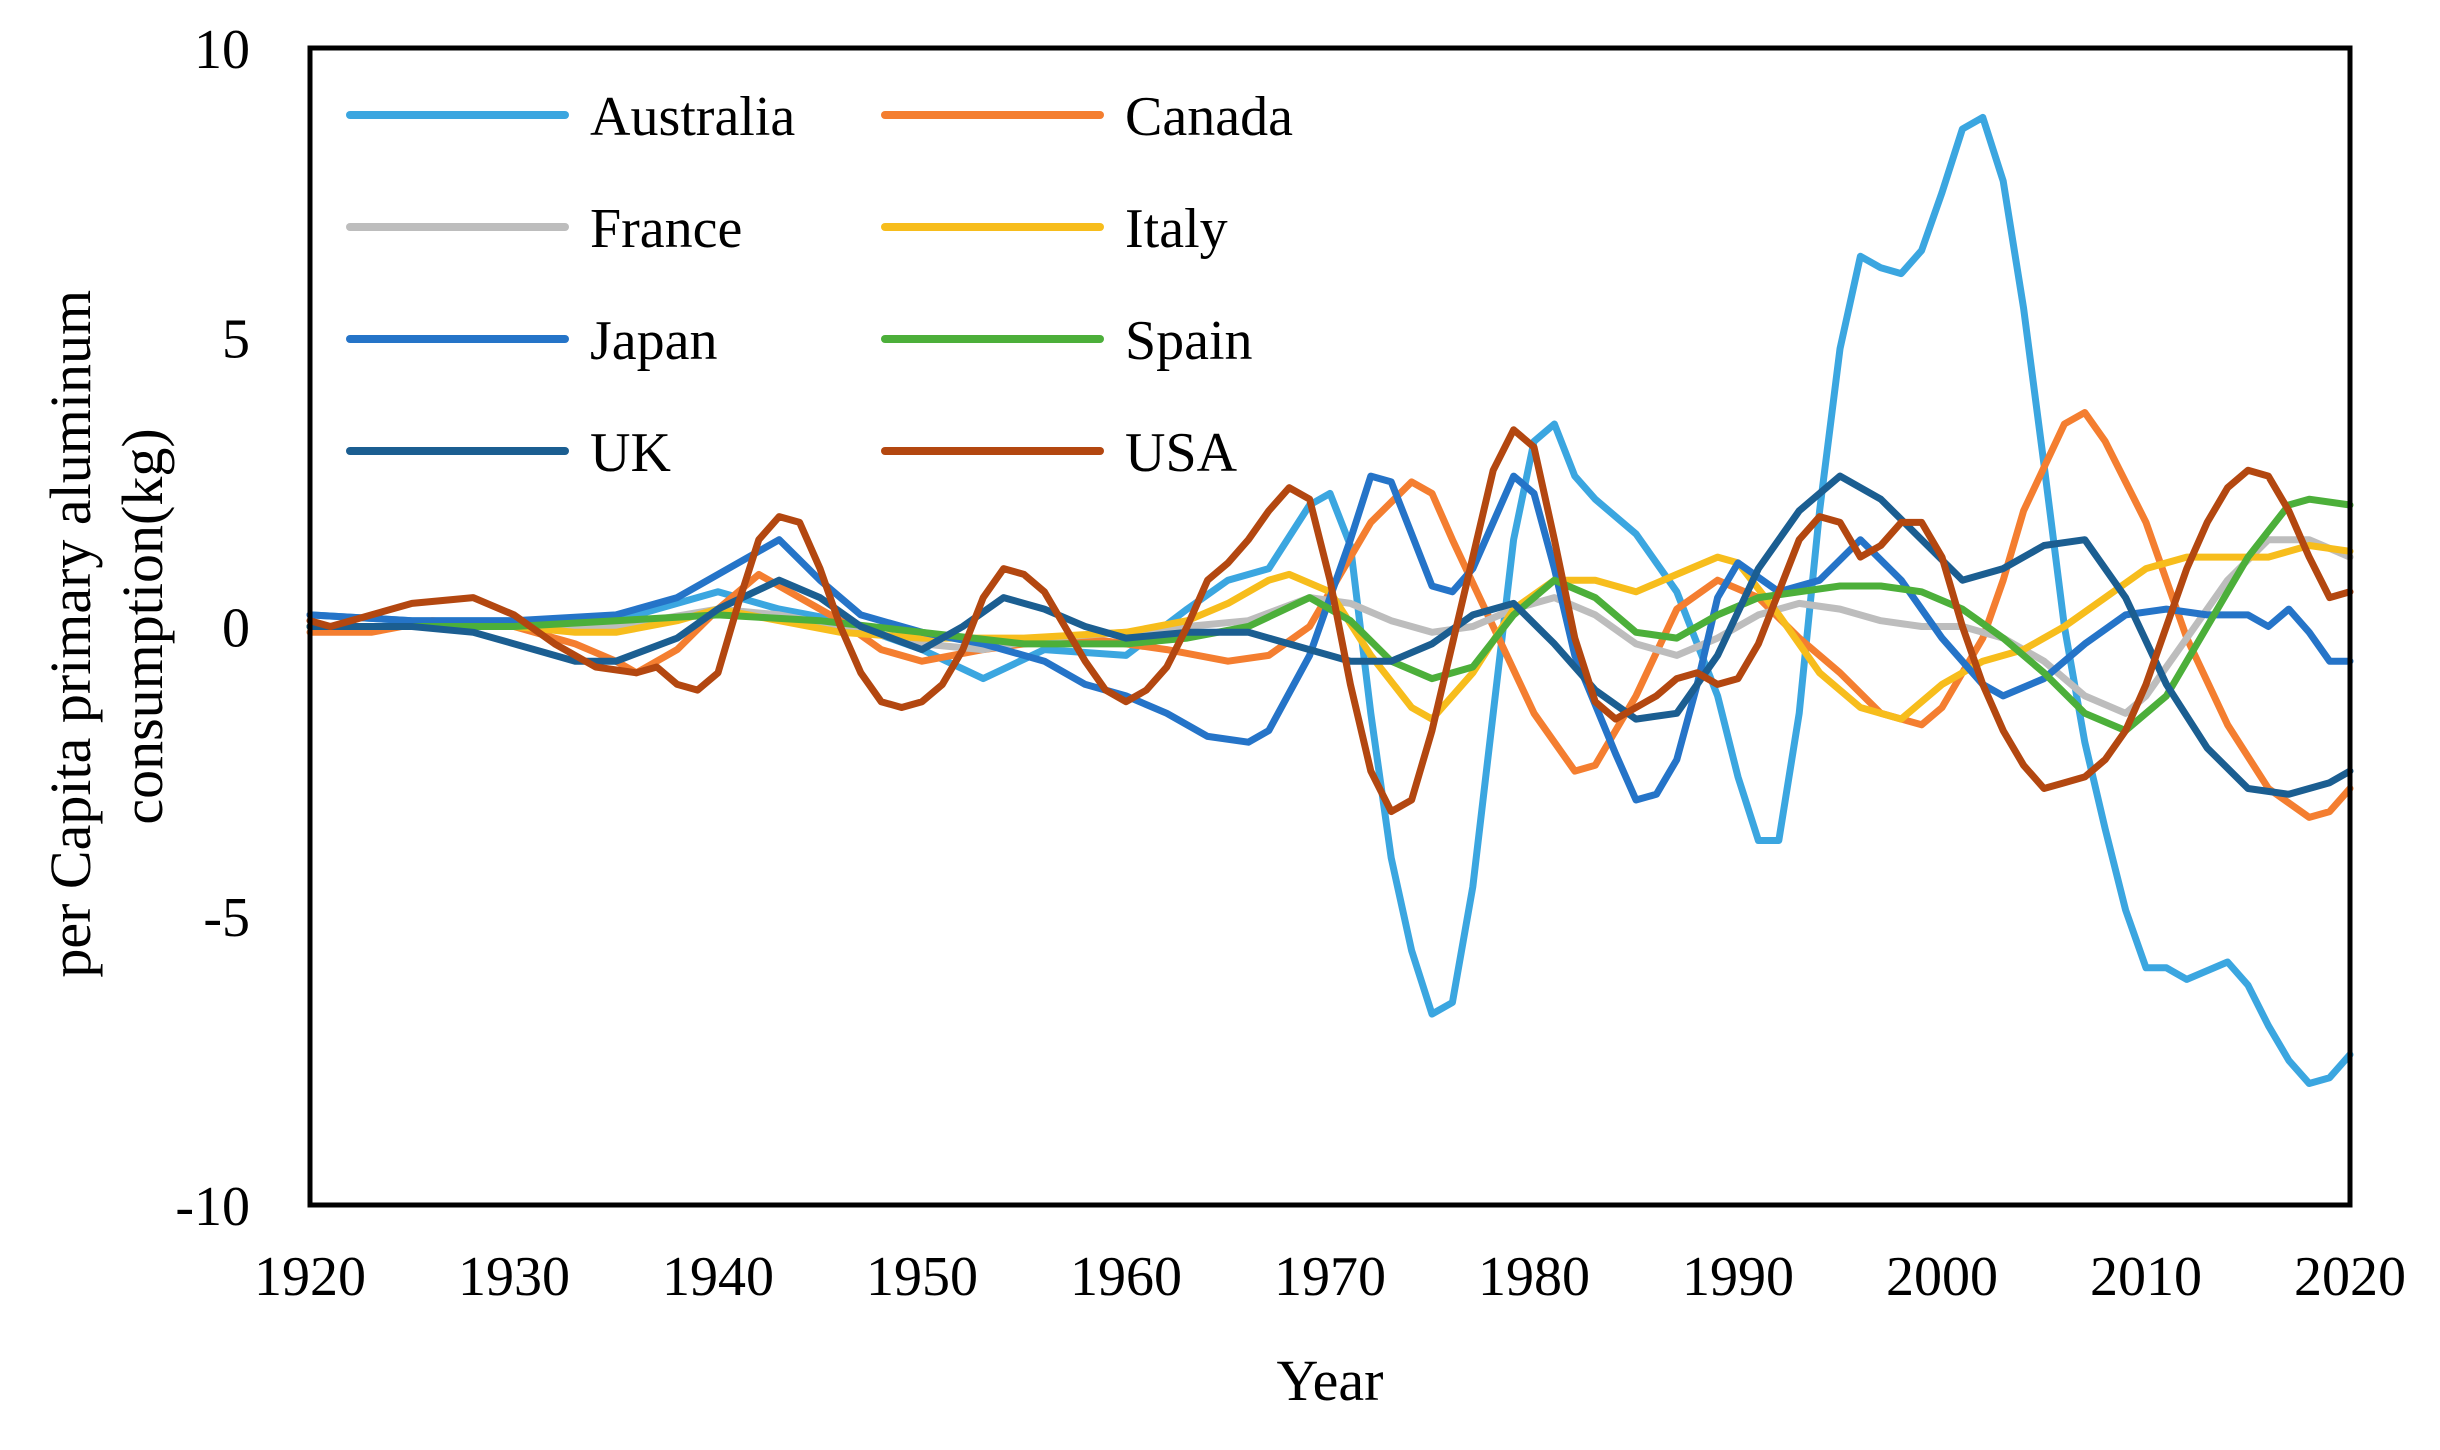 Image resolution: width=2440 pixels, height=1450 pixels. Describe the element at coordinates (310, 1277) in the screenshot. I see `x-tick-label: 1920` at that location.